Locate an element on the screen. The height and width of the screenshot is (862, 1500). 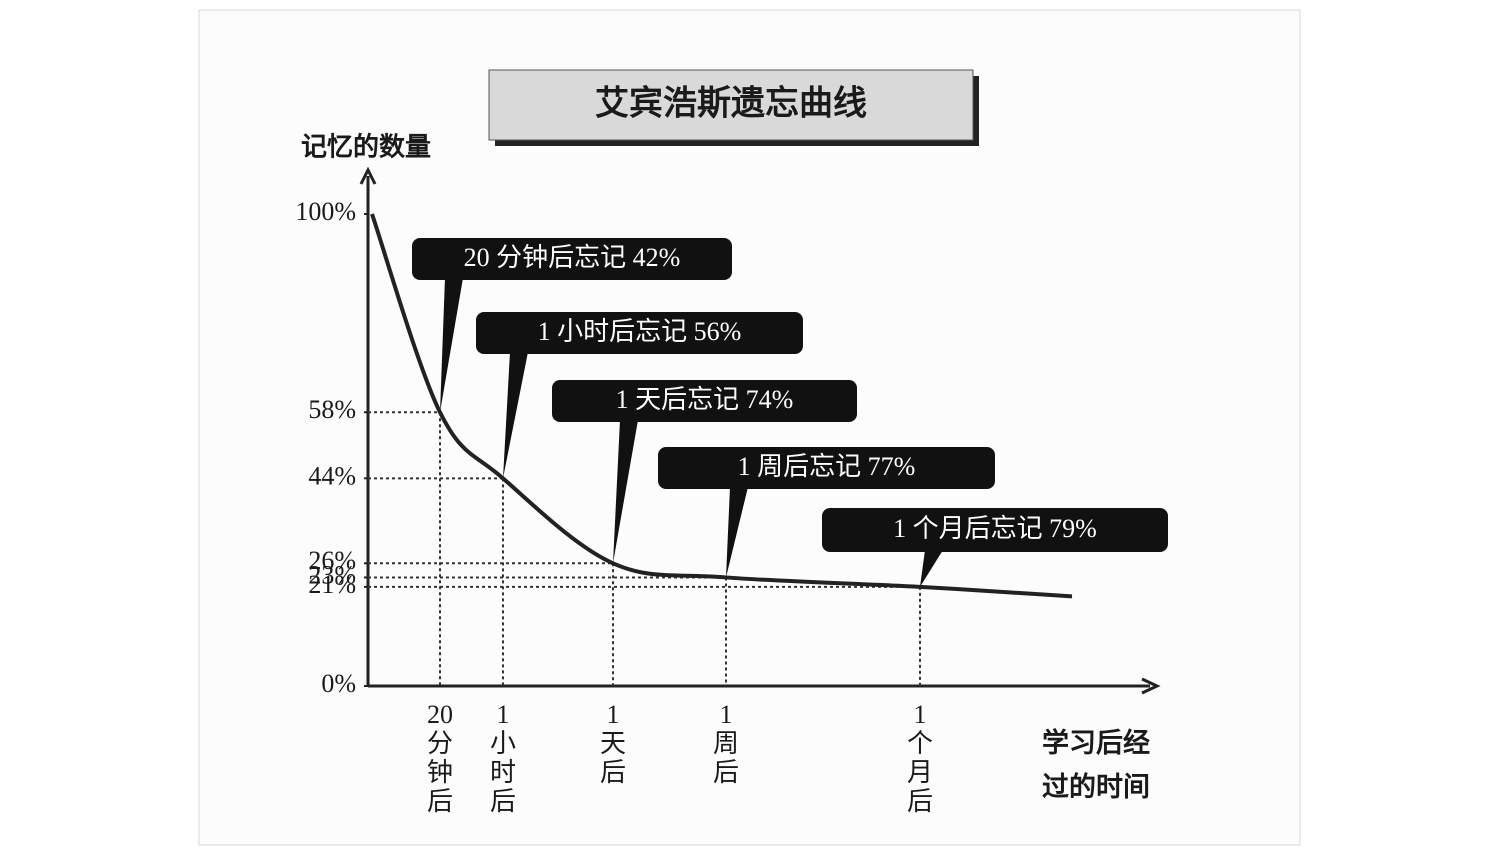
callout-text: 1 个月后忘记 79% is located at coordinates (995, 528).